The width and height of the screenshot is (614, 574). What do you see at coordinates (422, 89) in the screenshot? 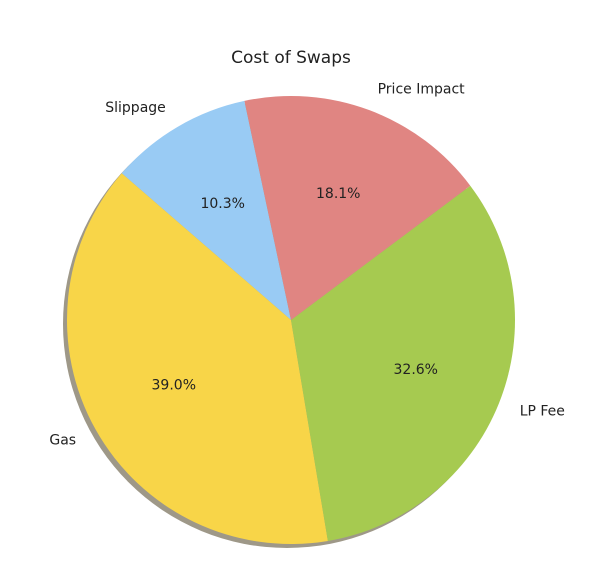
I see `slice-label: Price Impact` at bounding box center [422, 89].